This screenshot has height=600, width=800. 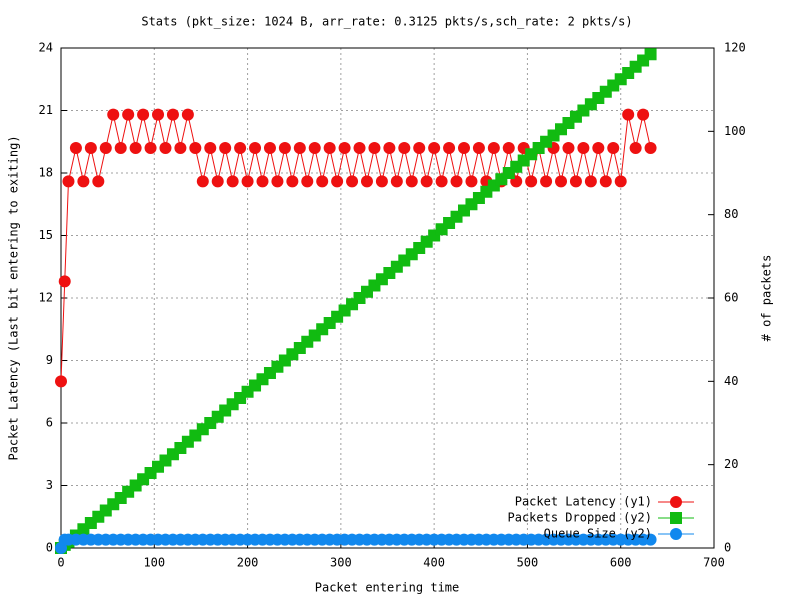 What do you see at coordinates (598, 534) in the screenshot?
I see `legend-label: Queue Size (y2)` at bounding box center [598, 534].